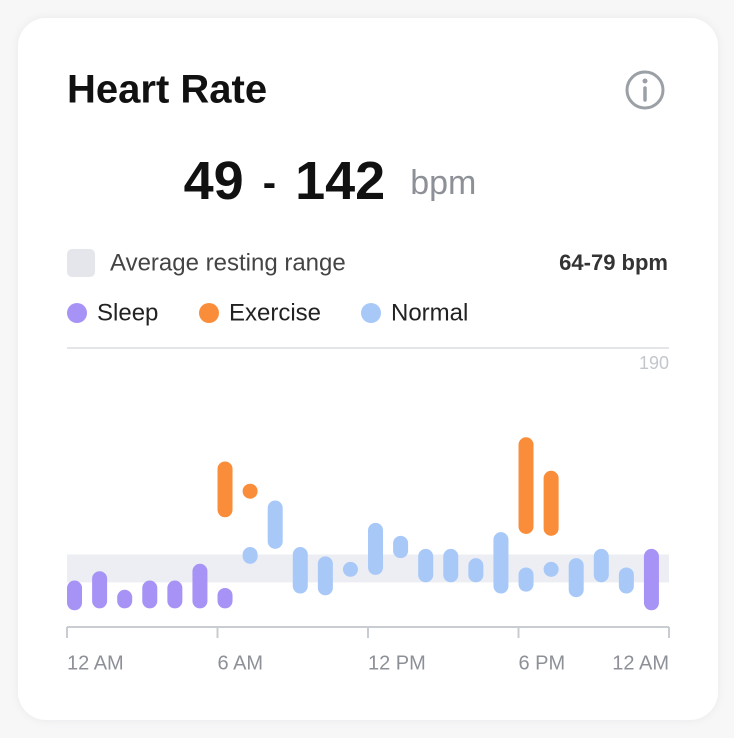 This screenshot has width=734, height=738. What do you see at coordinates (443, 183) in the screenshot?
I see `range-unit: bpm` at bounding box center [443, 183].